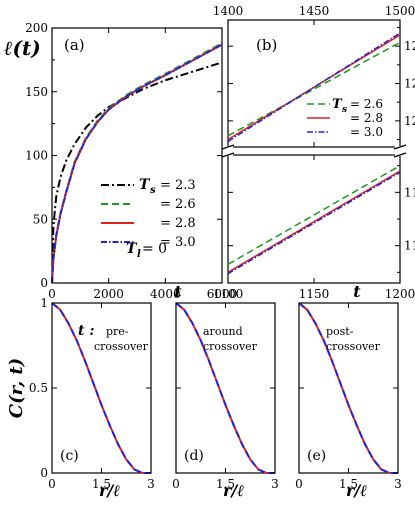  What do you see at coordinates (139, 254) in the screenshot?
I see `annotation-subscript-a: l` at bounding box center [139, 254].